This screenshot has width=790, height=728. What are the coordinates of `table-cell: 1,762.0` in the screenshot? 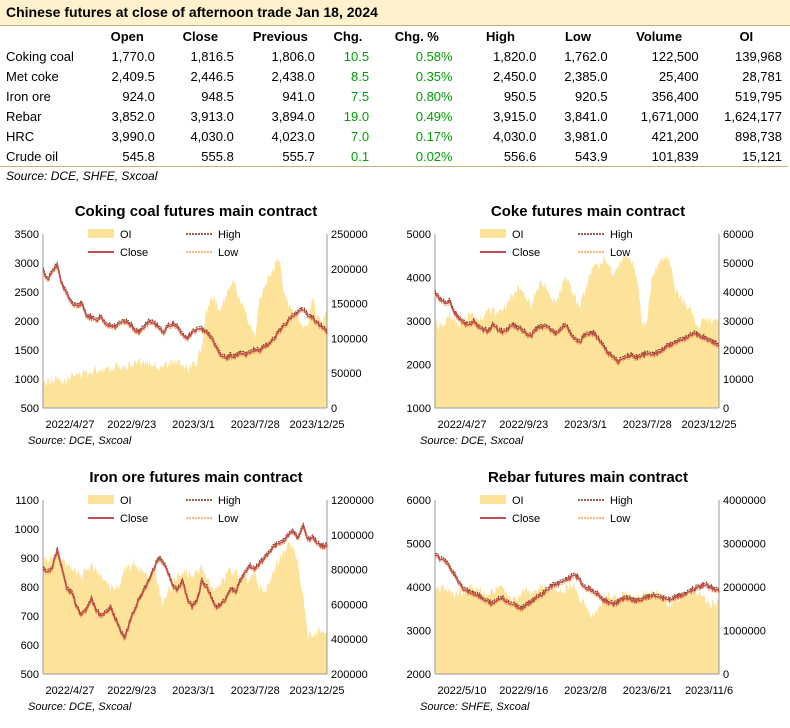 It's located at (586, 56).